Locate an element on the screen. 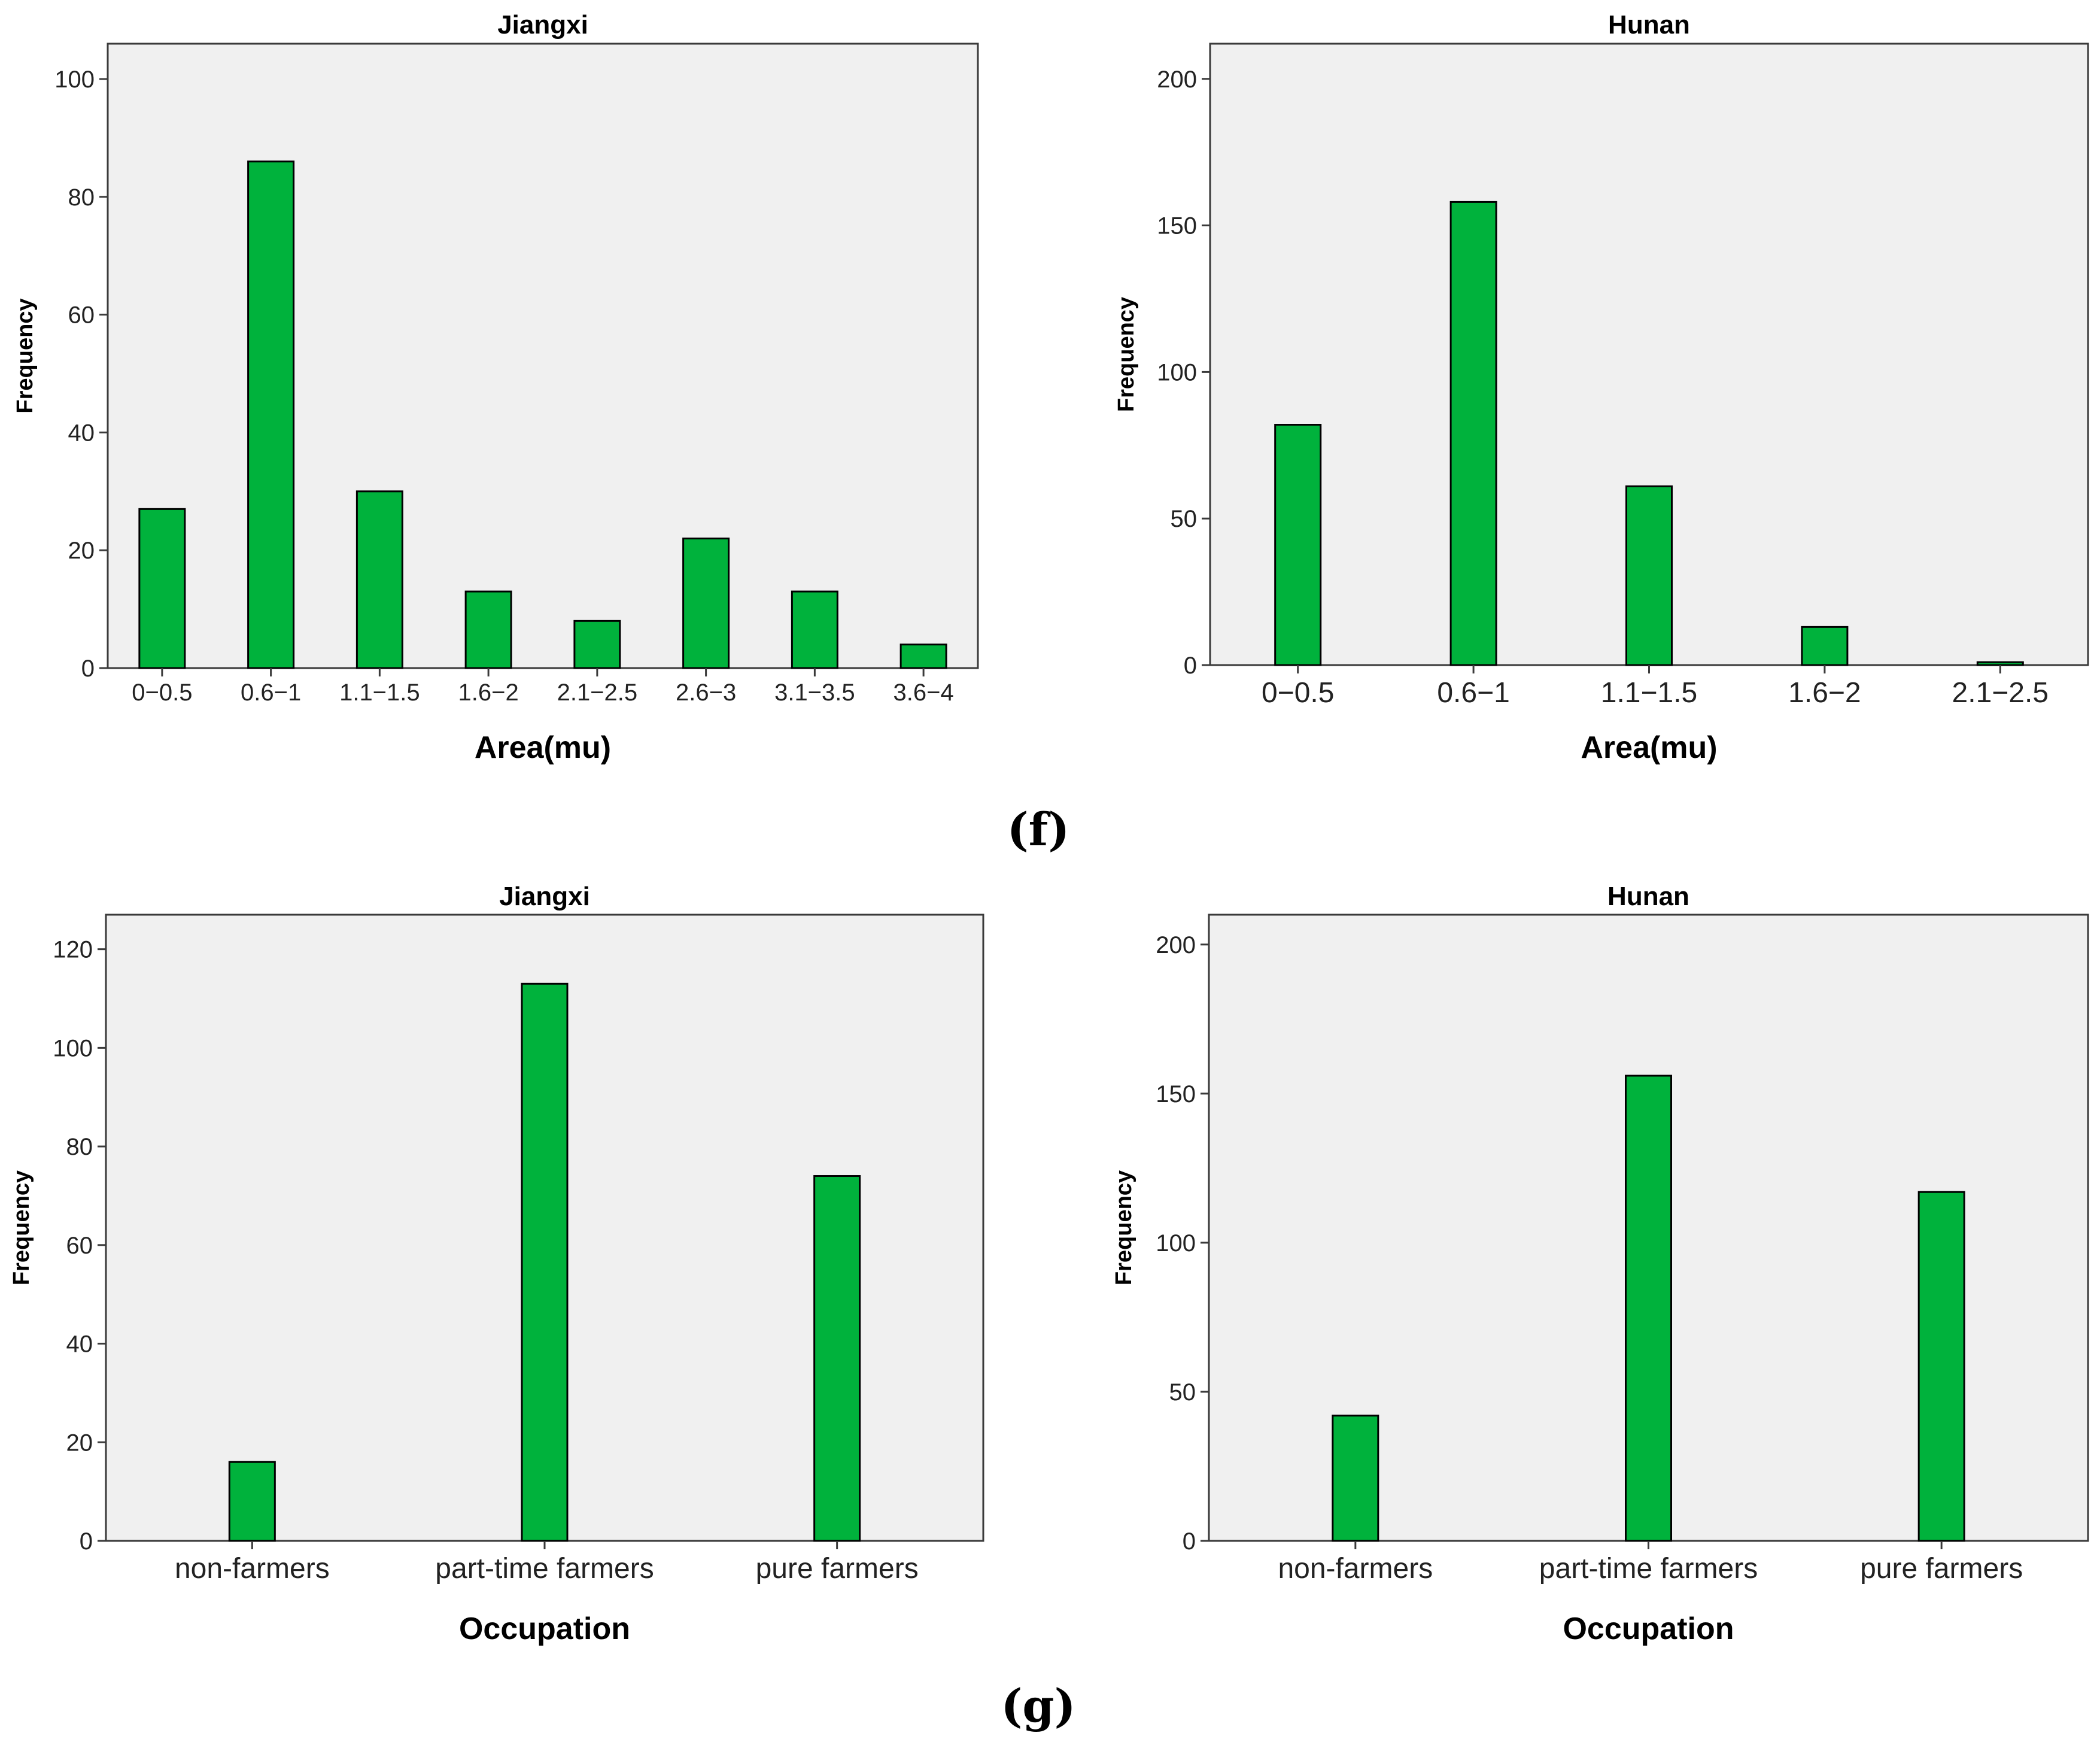 The height and width of the screenshot is (1748, 2100). panel-label-g: (g) is located at coordinates (1038, 1705).